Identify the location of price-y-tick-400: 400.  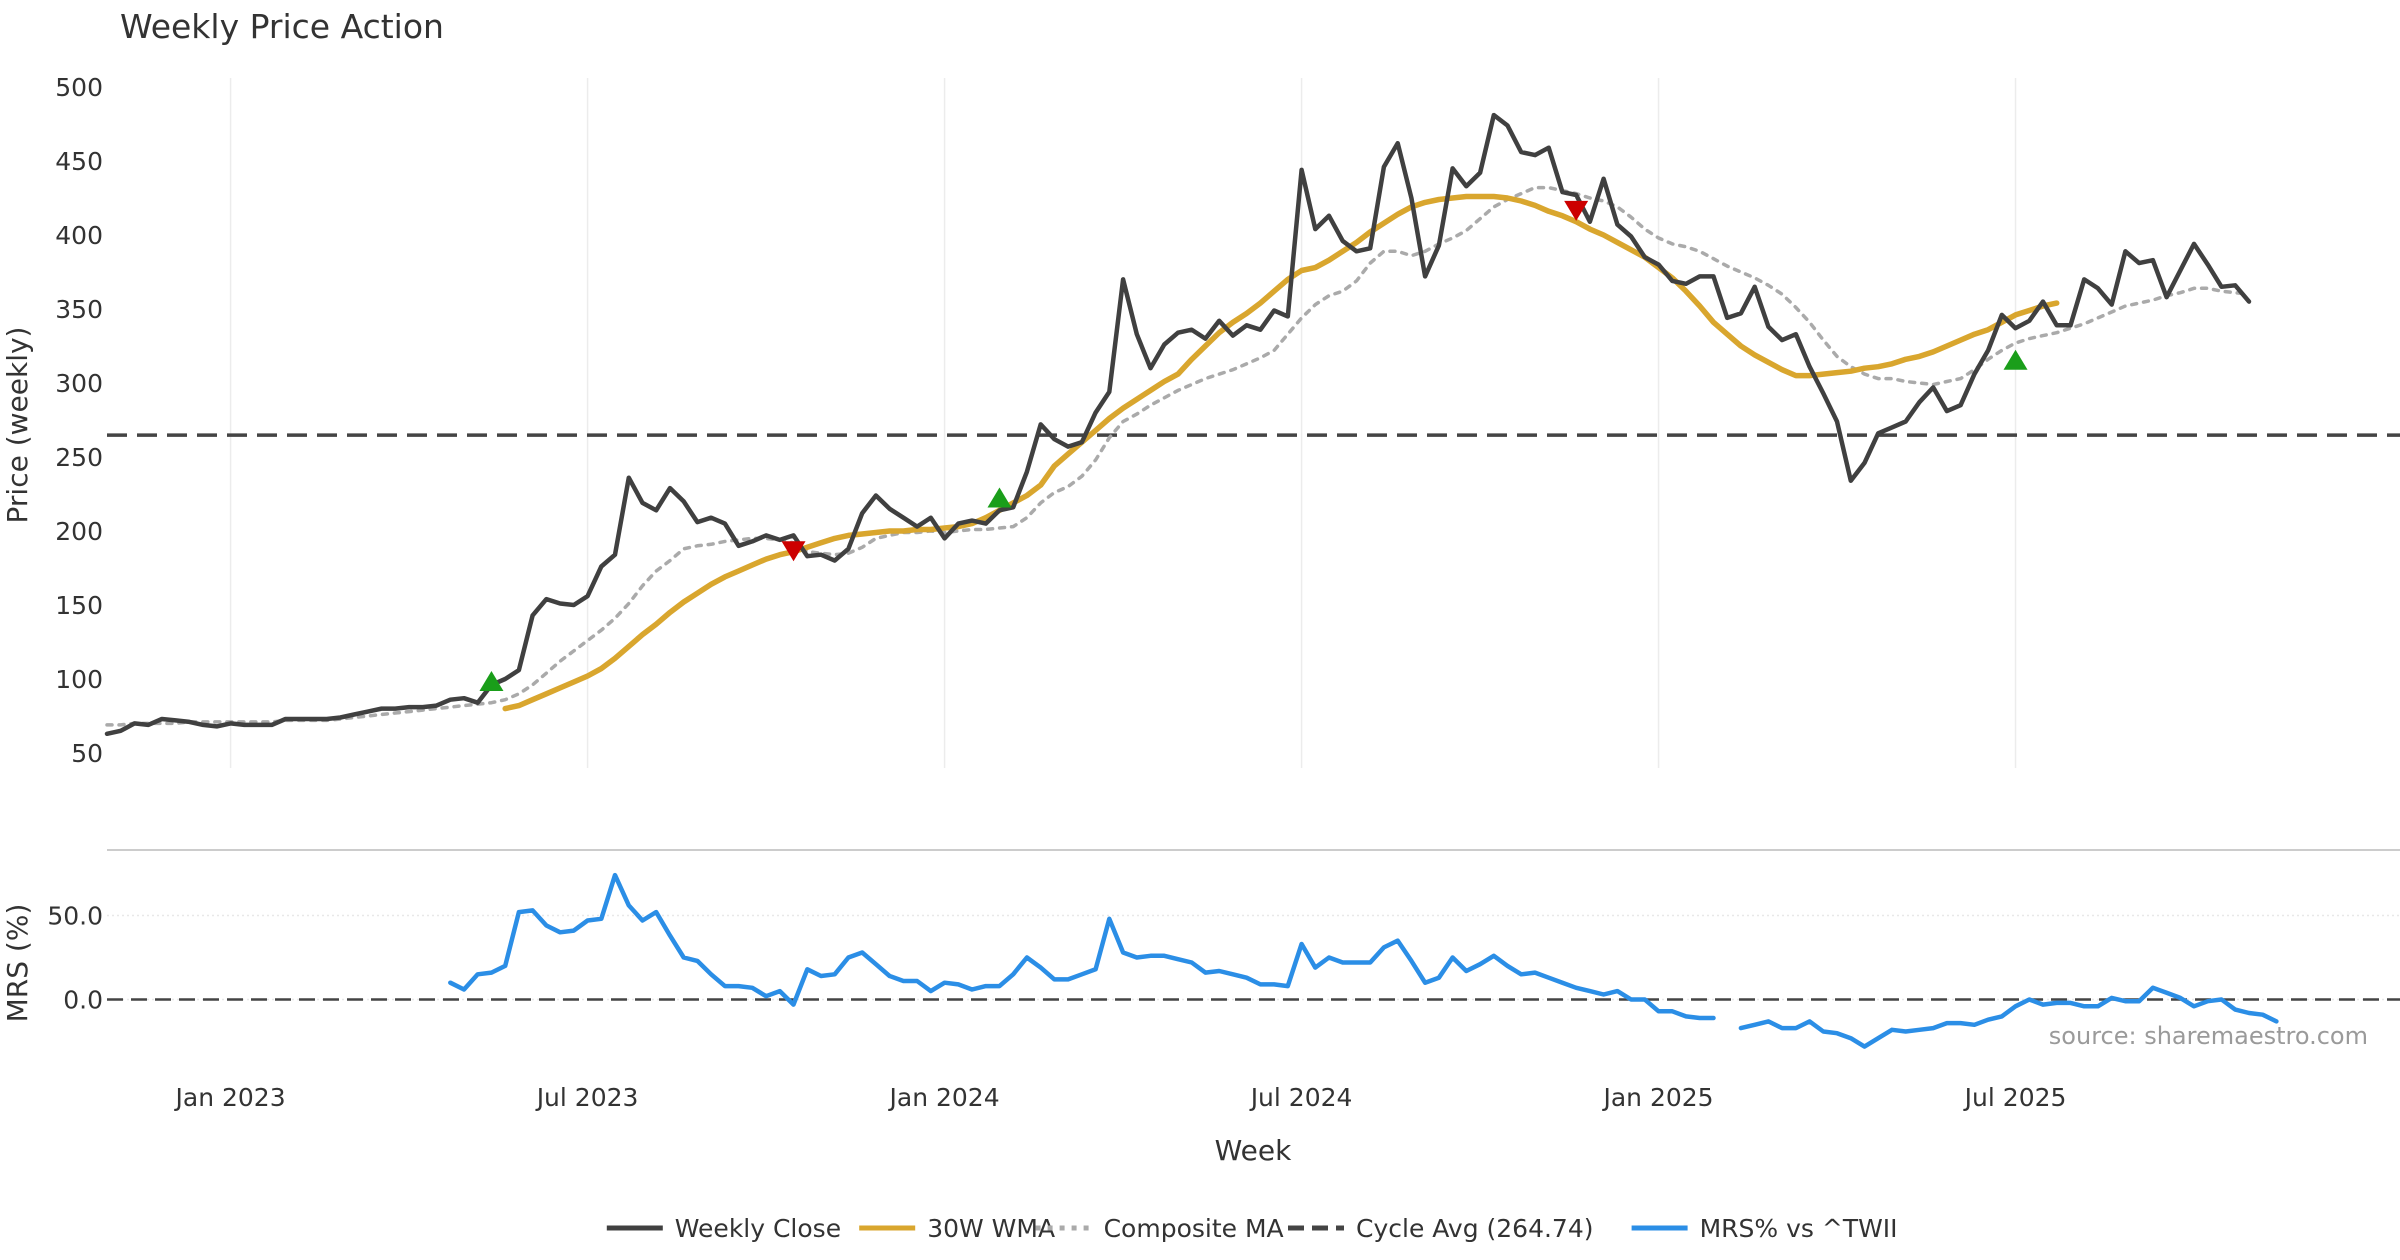
(79, 235).